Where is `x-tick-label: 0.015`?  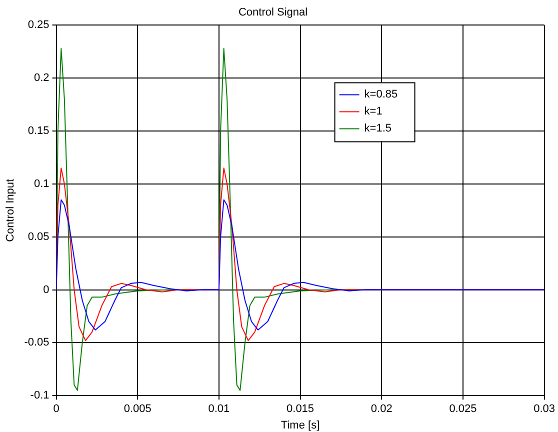
x-tick-label: 0.015 is located at coordinates (300, 409).